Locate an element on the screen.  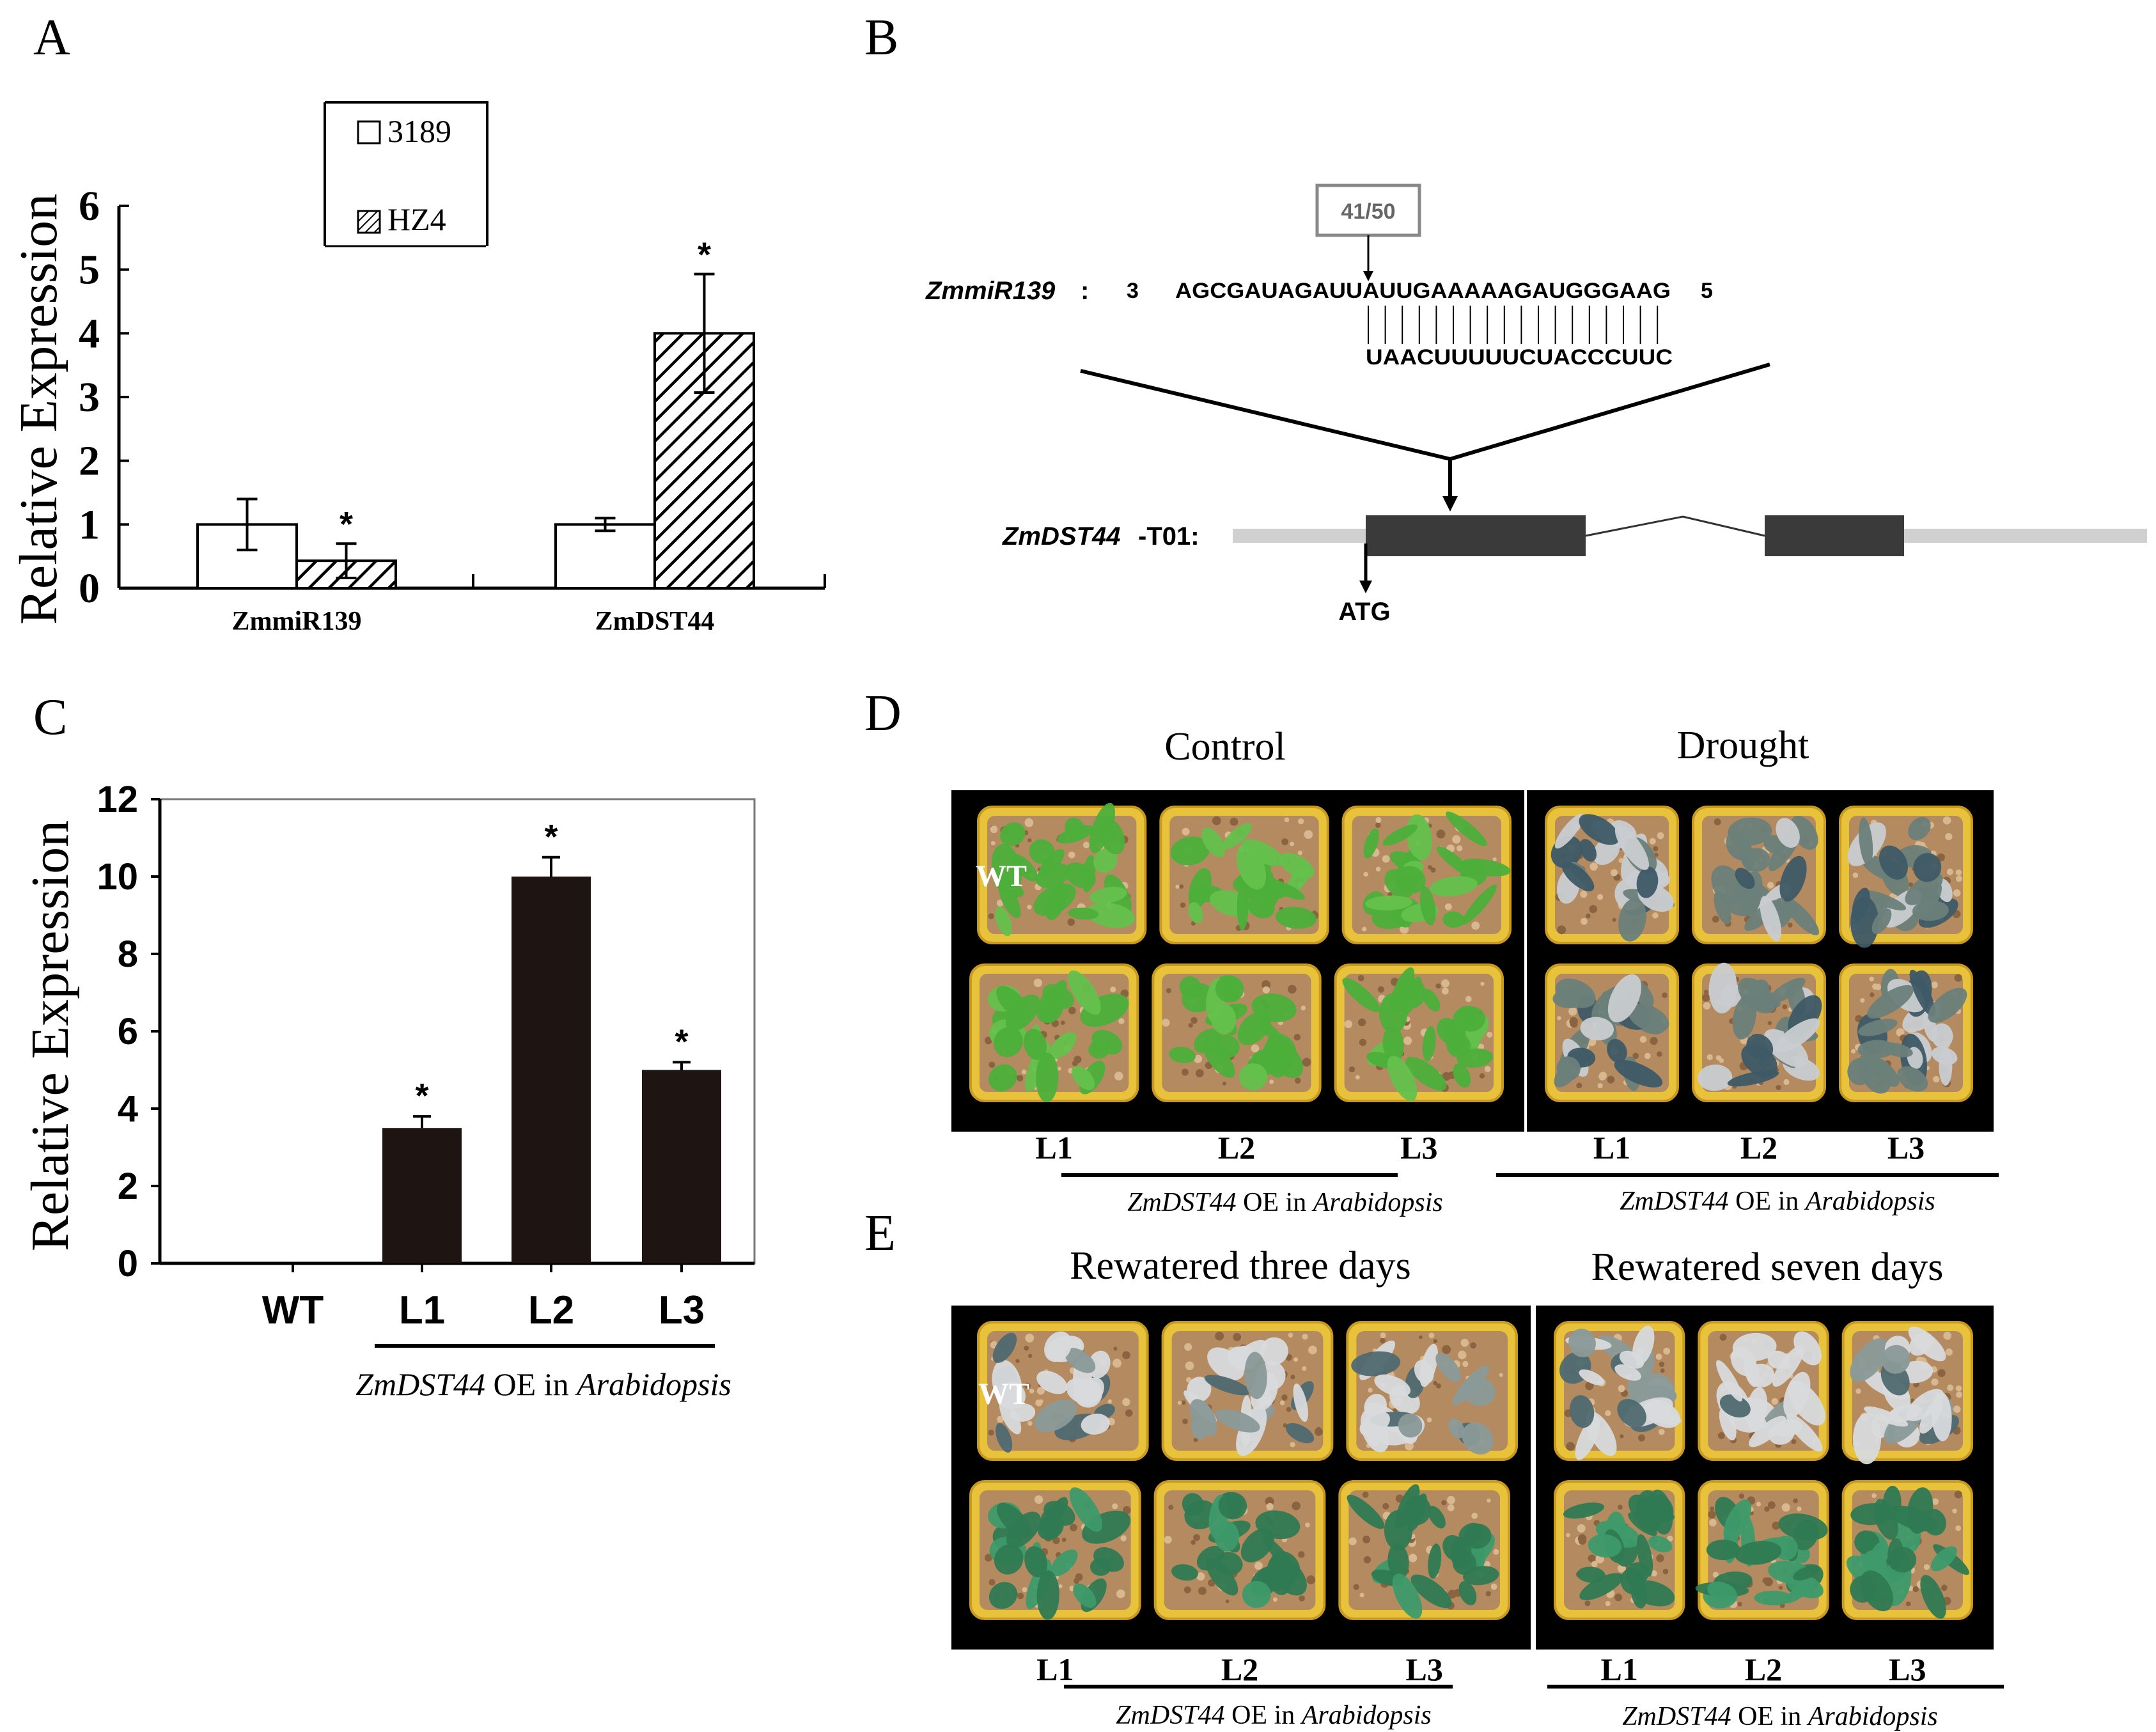
y-axis-label-c: Relative Expression is located at coordinates (50, 1035).